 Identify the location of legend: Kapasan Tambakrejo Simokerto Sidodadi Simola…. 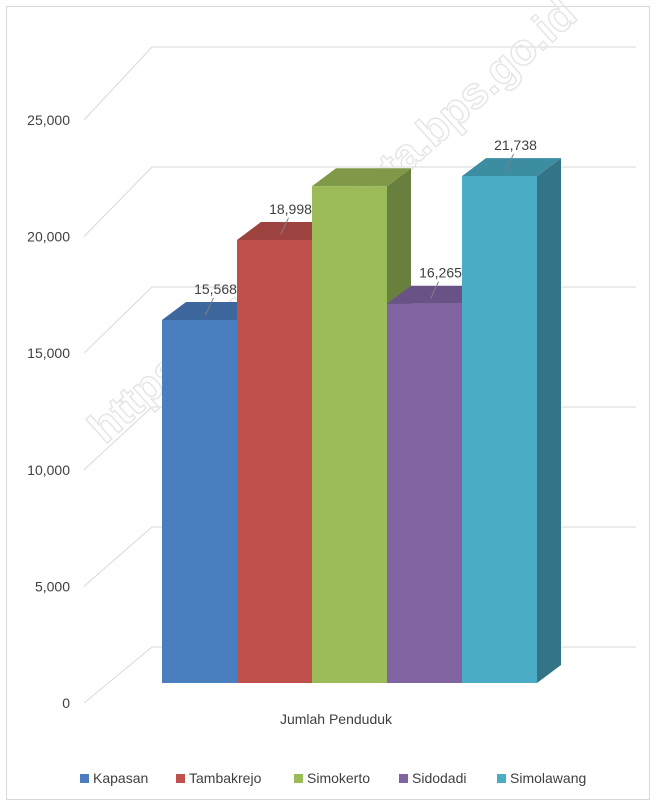
(333, 778).